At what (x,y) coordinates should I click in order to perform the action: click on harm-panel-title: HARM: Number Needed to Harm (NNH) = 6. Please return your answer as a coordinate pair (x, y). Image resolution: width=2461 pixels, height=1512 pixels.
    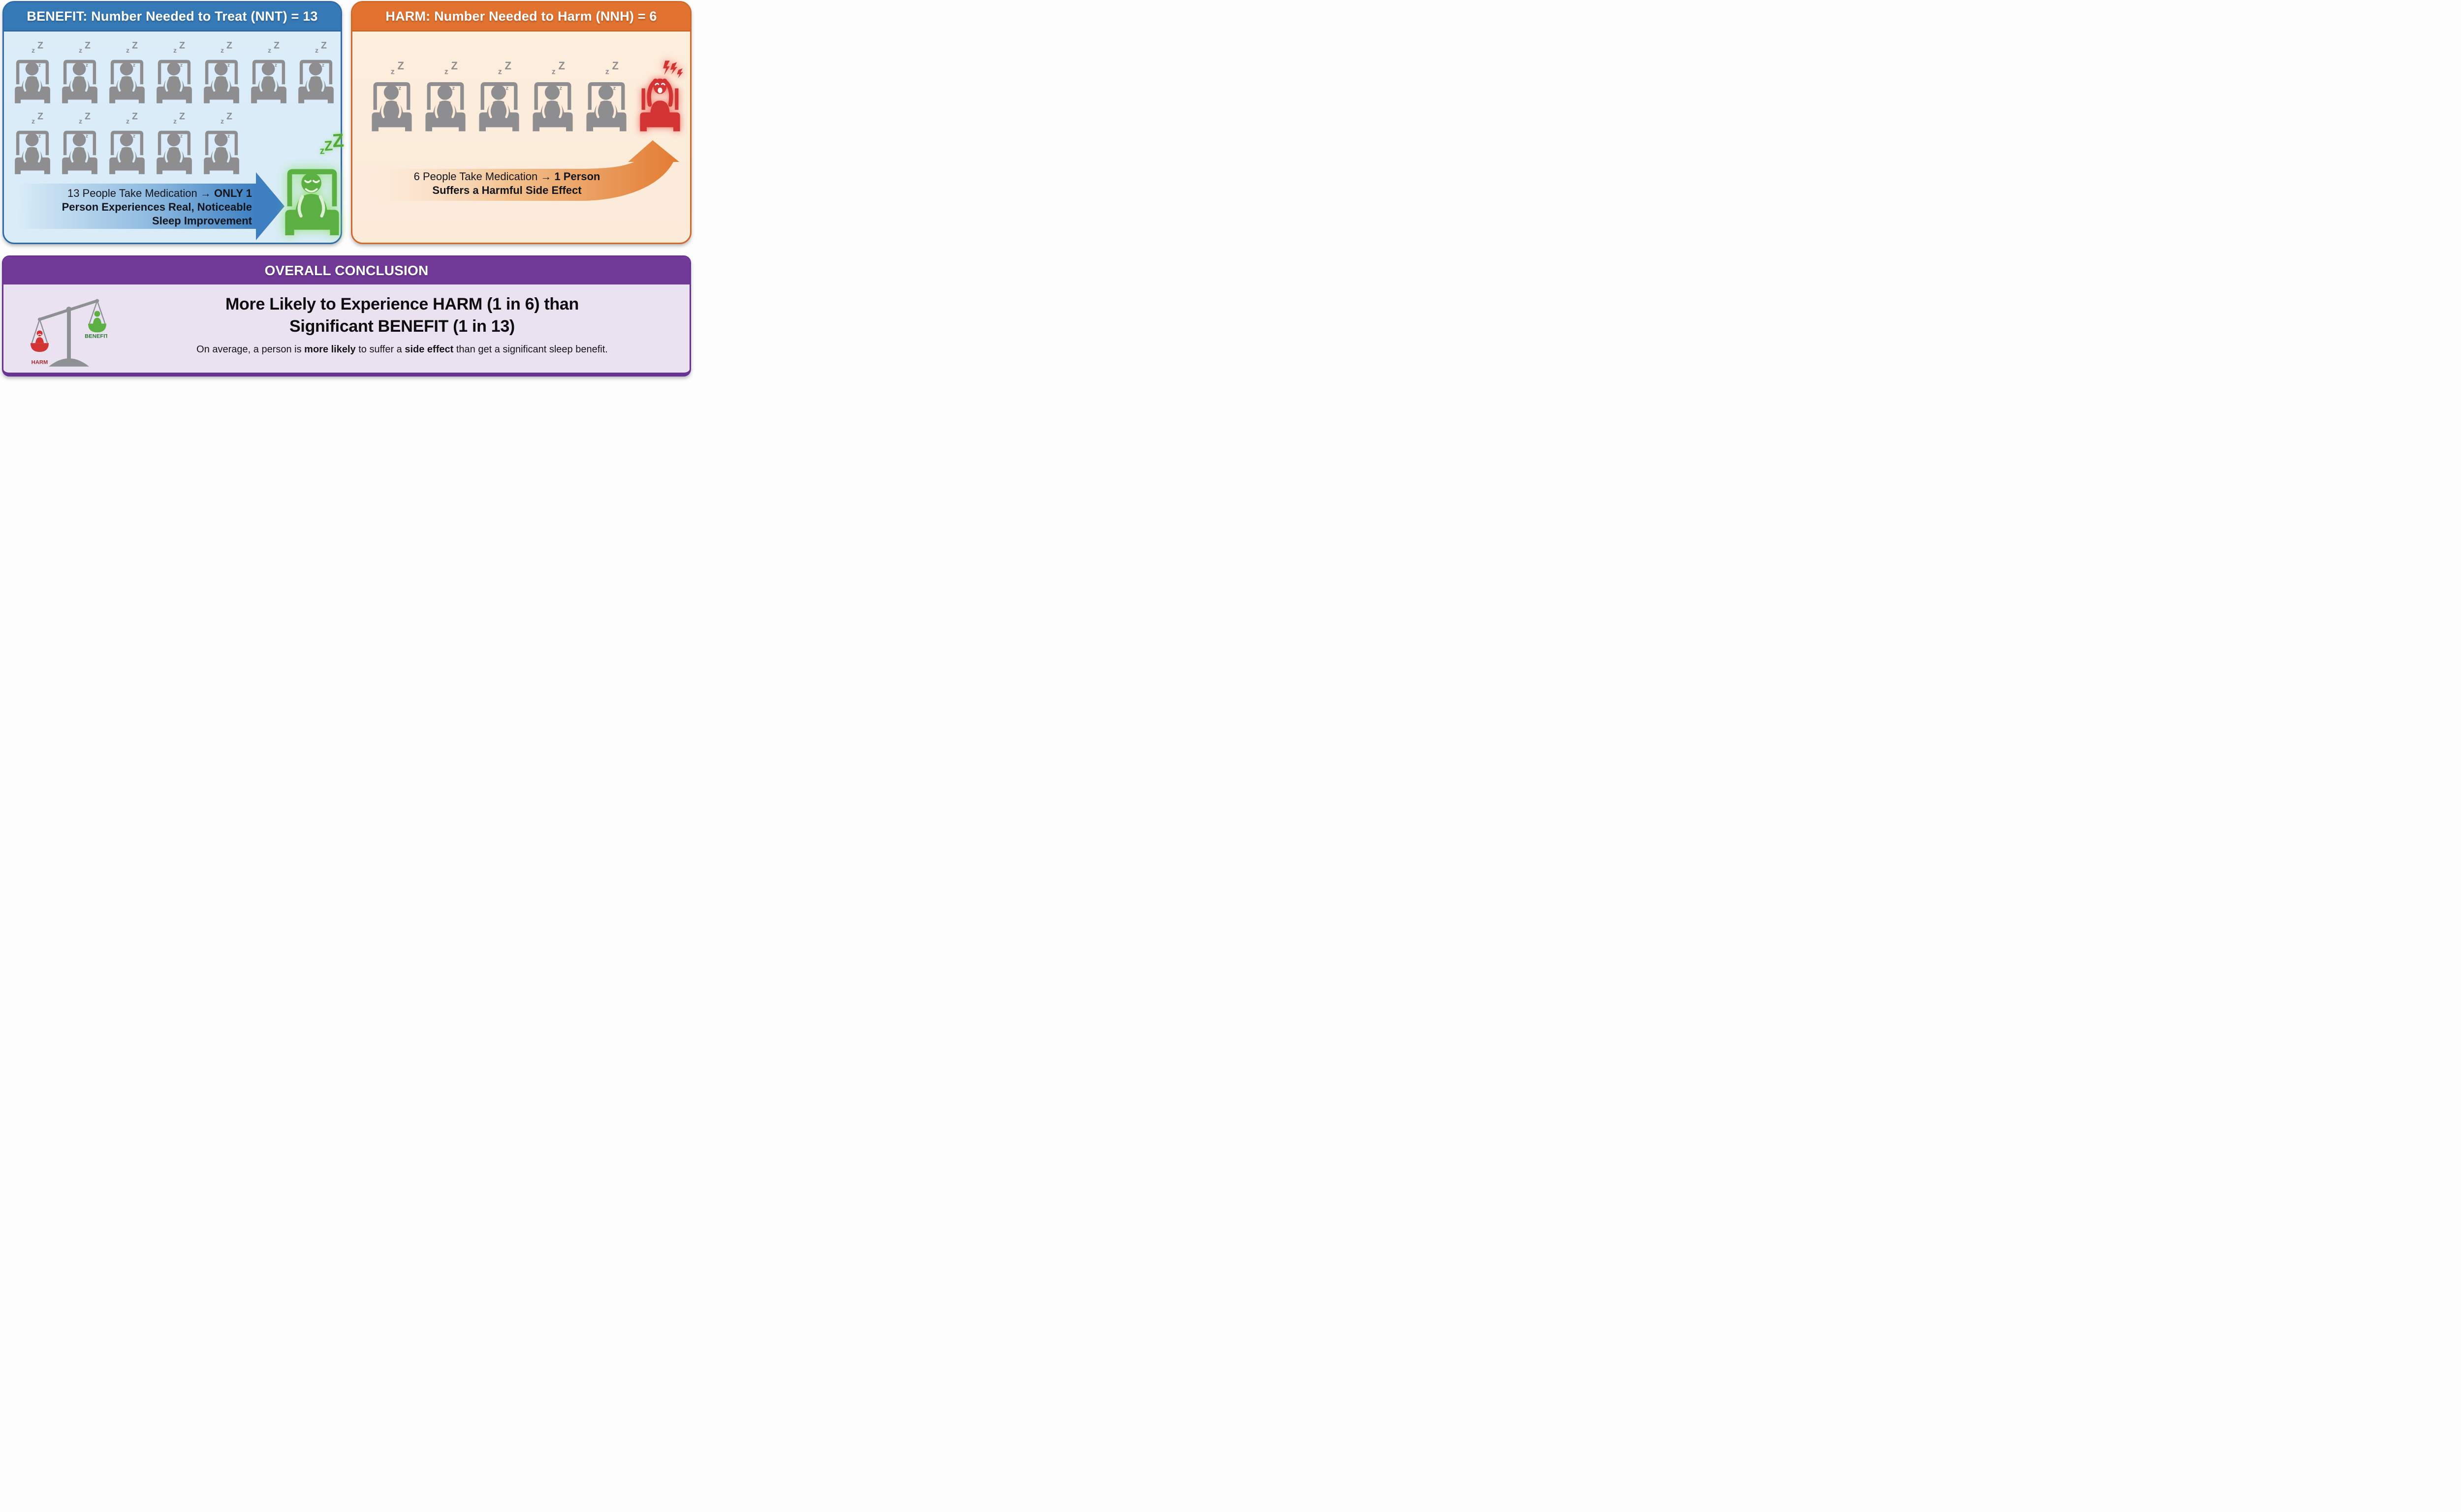
    Looking at the image, I should click on (521, 16).